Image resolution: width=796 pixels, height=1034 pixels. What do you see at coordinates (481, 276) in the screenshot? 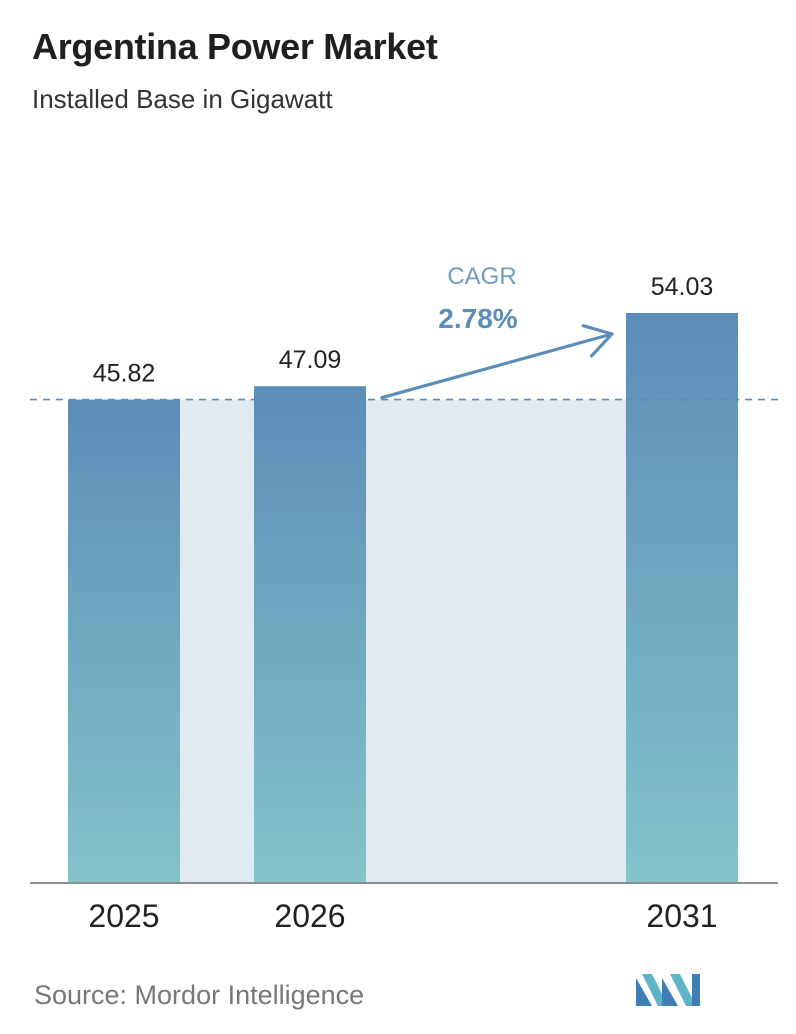
I see `cagr-label: CAGR` at bounding box center [481, 276].